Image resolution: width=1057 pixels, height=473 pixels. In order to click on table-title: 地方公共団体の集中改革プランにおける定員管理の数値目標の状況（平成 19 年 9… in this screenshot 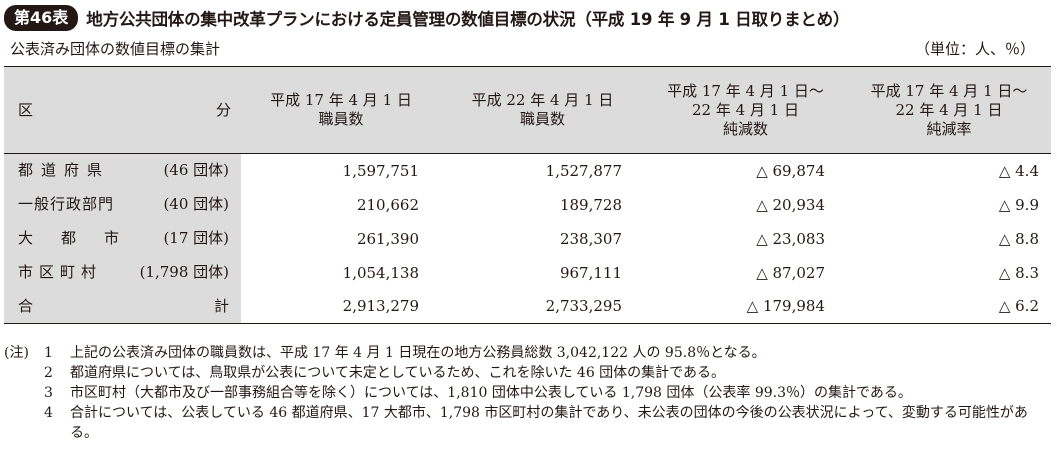, I will do `click(468, 19)`.